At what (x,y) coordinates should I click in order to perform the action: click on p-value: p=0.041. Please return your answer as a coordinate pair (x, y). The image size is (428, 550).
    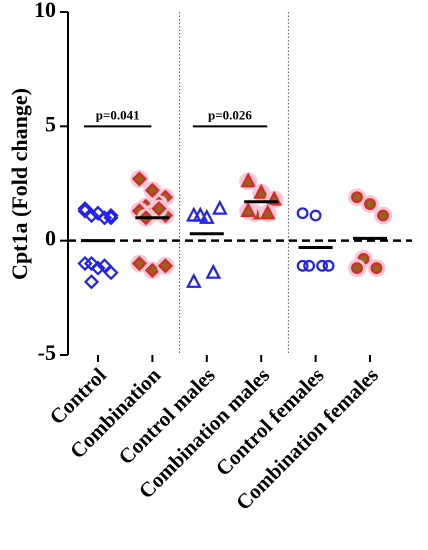
    Looking at the image, I should click on (118, 114).